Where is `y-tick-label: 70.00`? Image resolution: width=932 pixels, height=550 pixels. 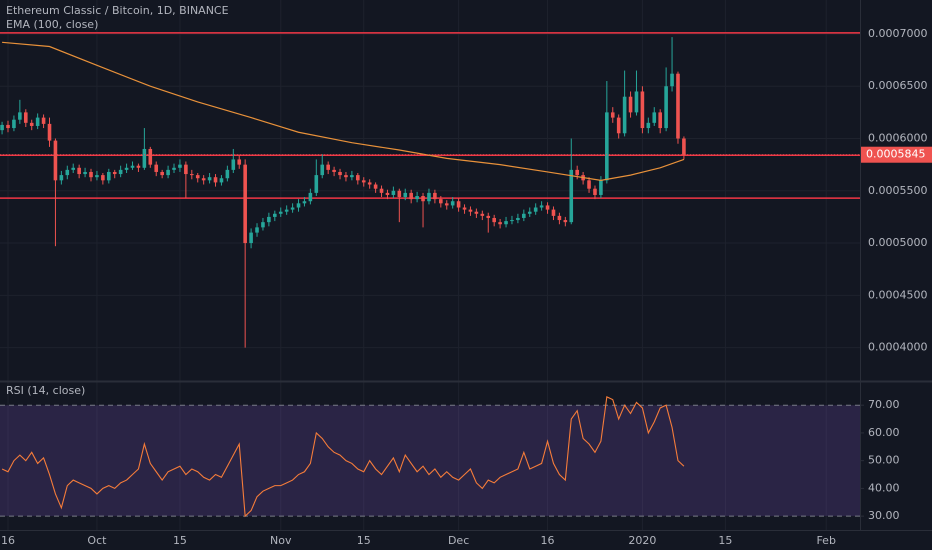 y-tick-label: 70.00 is located at coordinates (884, 404).